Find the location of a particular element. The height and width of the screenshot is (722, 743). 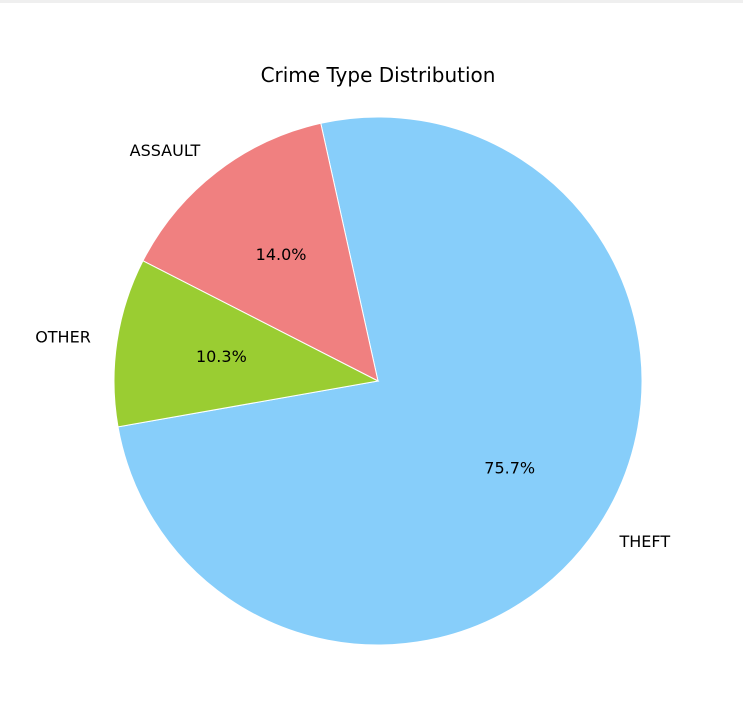

pct-label-theft: 75.7% is located at coordinates (509, 467).